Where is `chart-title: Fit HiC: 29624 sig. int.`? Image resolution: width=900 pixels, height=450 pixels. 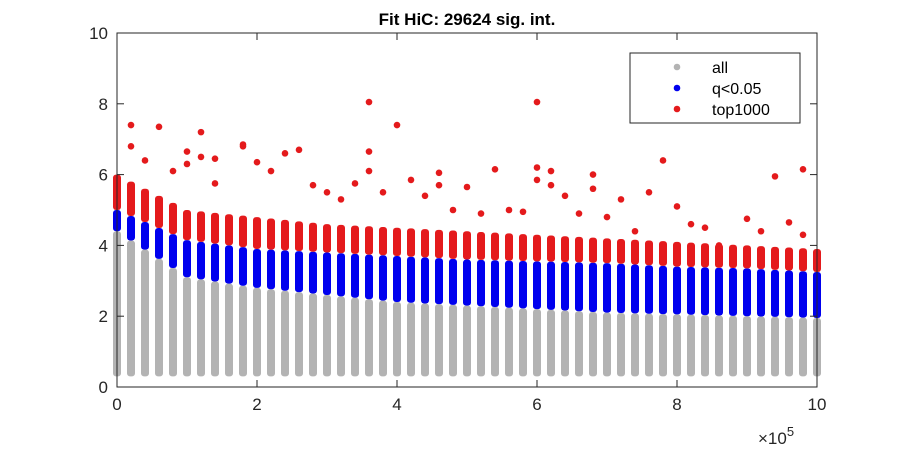
chart-title: Fit HiC: 29624 sig. int. is located at coordinates (467, 19).